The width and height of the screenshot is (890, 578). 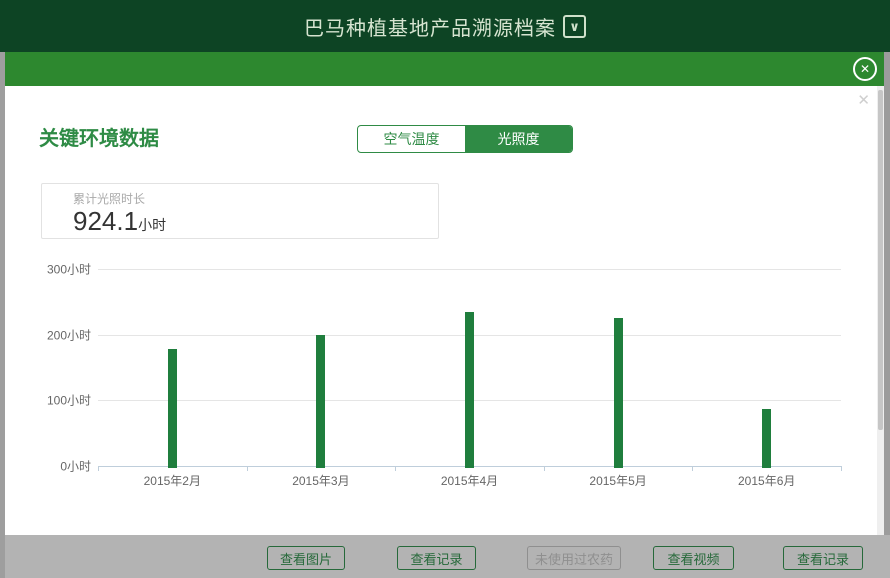 What do you see at coordinates (172, 481) in the screenshot?
I see `x-axis-label: 2015年2月` at bounding box center [172, 481].